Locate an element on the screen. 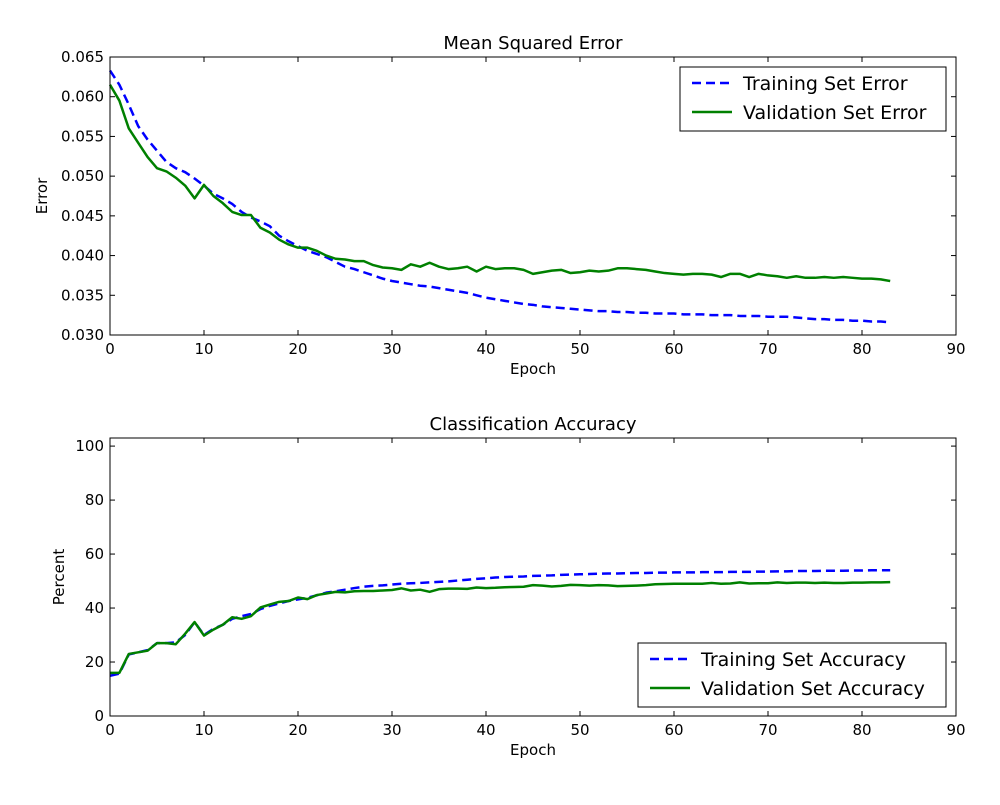 Image resolution: width=1000 pixels, height=805 pixels. y-tick-label: 0.045 is located at coordinates (82, 216).